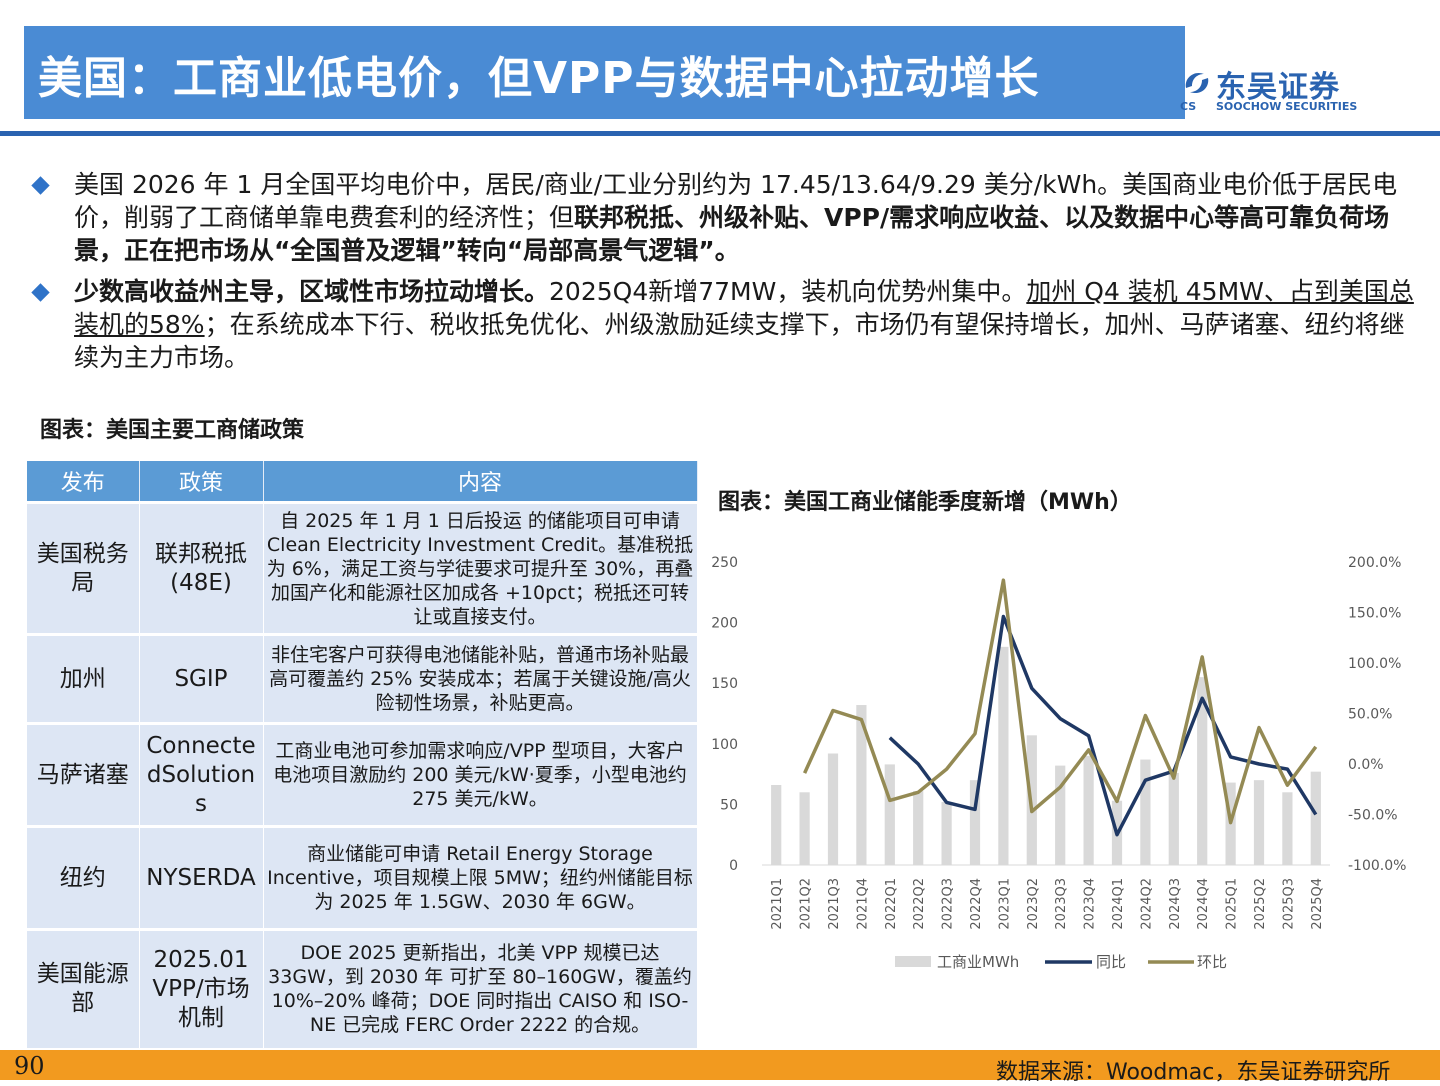  What do you see at coordinates (1061, 904) in the screenshot?
I see `x-tick-label: 2023Q3` at bounding box center [1061, 904].